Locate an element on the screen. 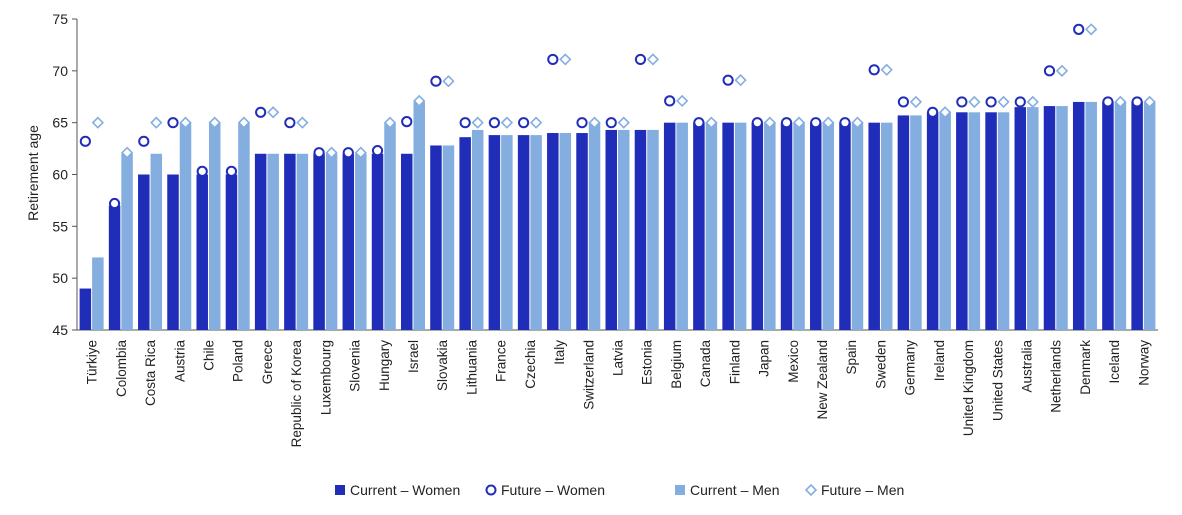 The width and height of the screenshot is (1182, 515). x-category-label: Iceland is located at coordinates (1114, 362).